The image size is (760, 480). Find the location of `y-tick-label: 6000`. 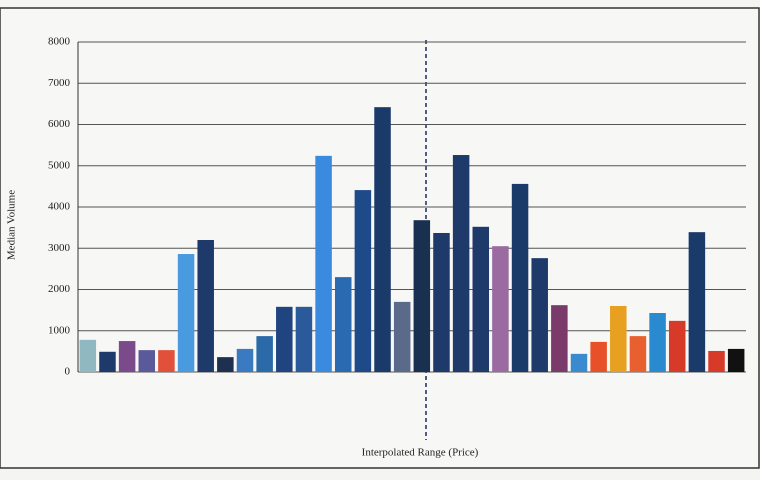

y-tick-label: 6000 is located at coordinates (59, 124).